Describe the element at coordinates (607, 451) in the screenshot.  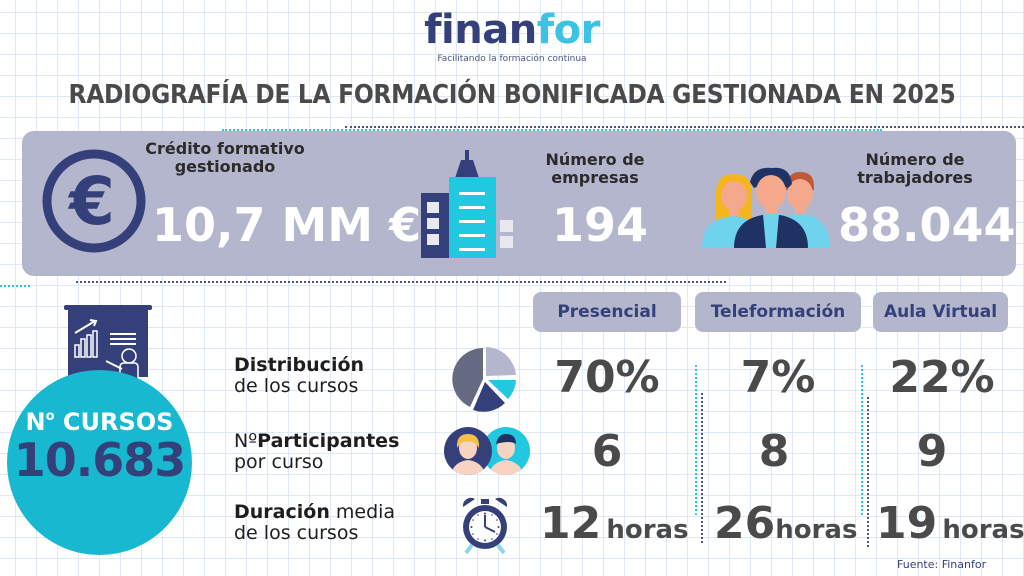
I see `value-participants-presencial: 6` at that location.